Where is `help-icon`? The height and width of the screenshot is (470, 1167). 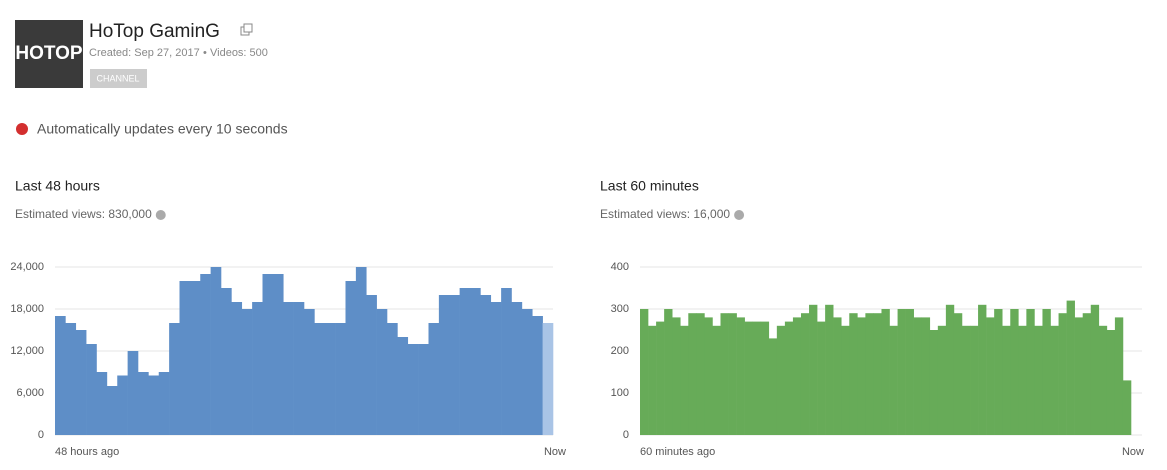
help-icon is located at coordinates (739, 215).